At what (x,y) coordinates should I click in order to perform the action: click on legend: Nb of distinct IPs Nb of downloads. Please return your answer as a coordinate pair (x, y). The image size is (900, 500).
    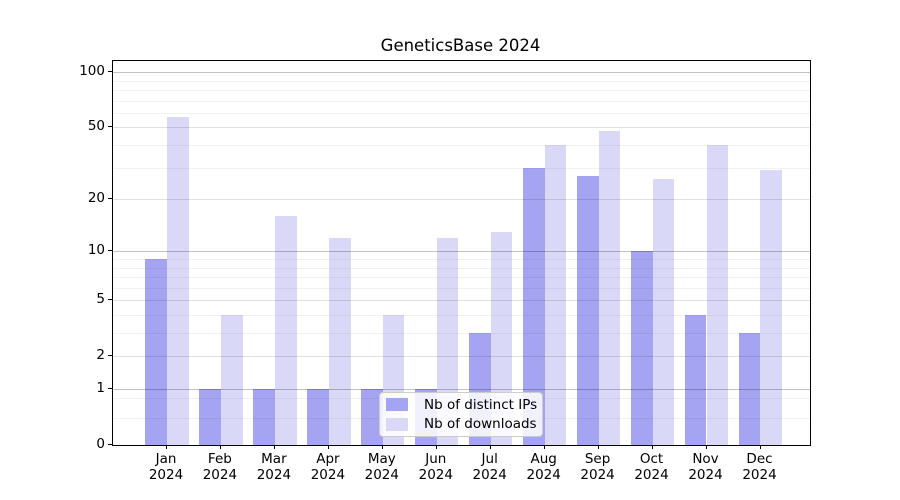
    Looking at the image, I should click on (461, 414).